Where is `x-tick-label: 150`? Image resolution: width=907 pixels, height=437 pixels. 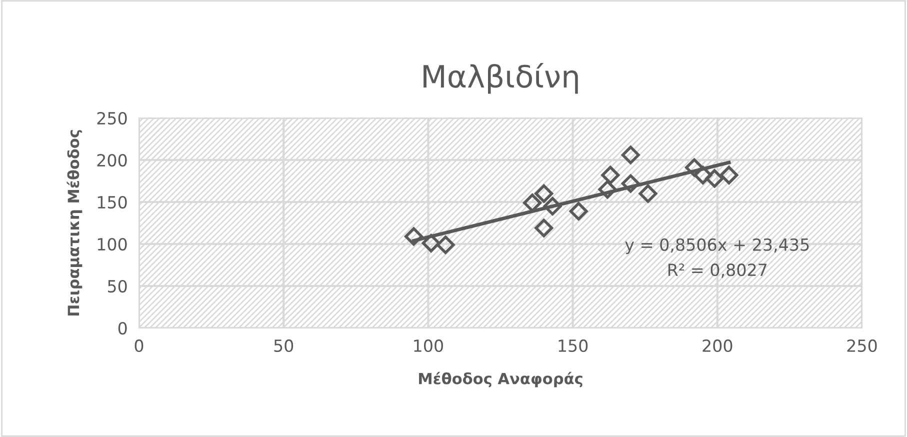
x-tick-label: 150 is located at coordinates (573, 345).